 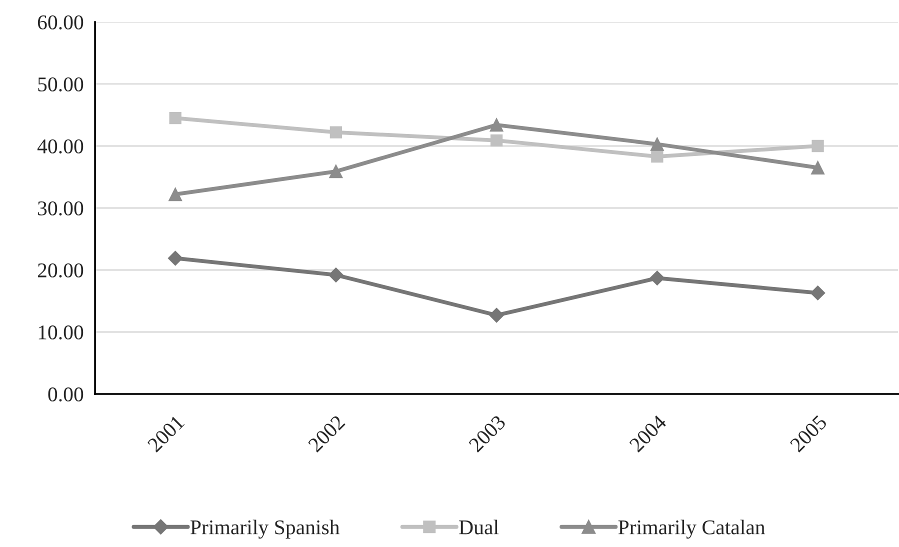 What do you see at coordinates (61, 270) in the screenshot?
I see `y-tick-label: 20.00` at bounding box center [61, 270].